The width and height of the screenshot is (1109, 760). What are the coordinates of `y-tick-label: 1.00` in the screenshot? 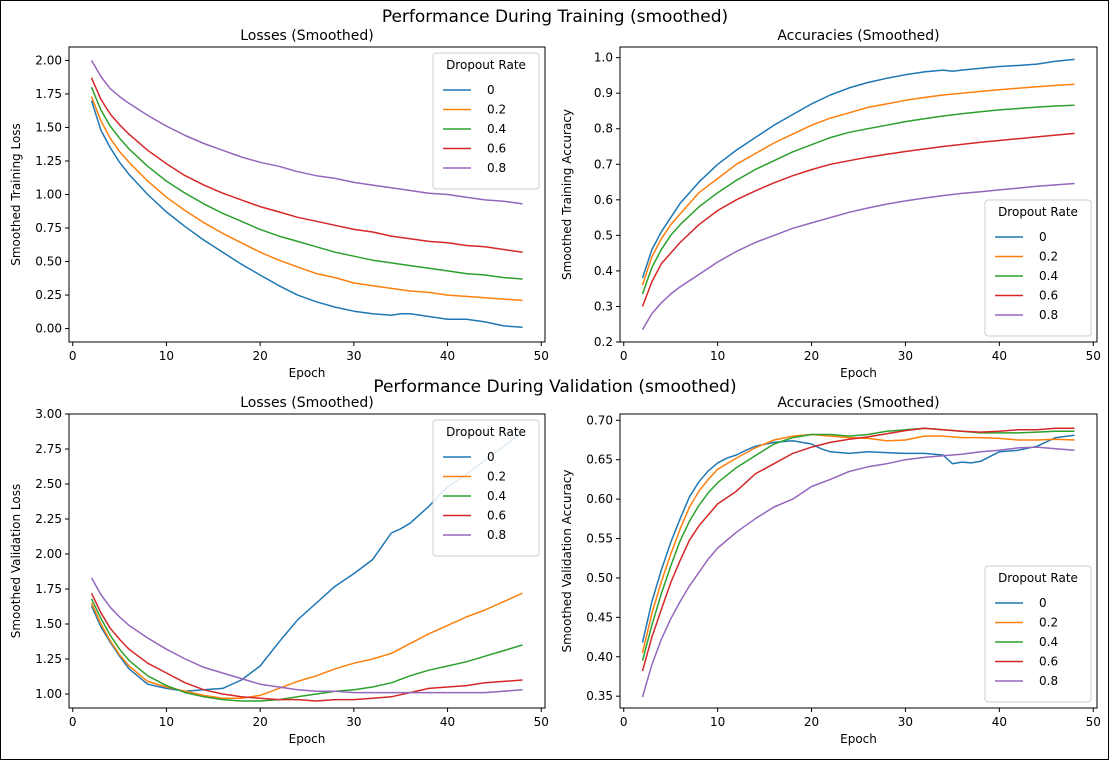 It's located at (48, 694).